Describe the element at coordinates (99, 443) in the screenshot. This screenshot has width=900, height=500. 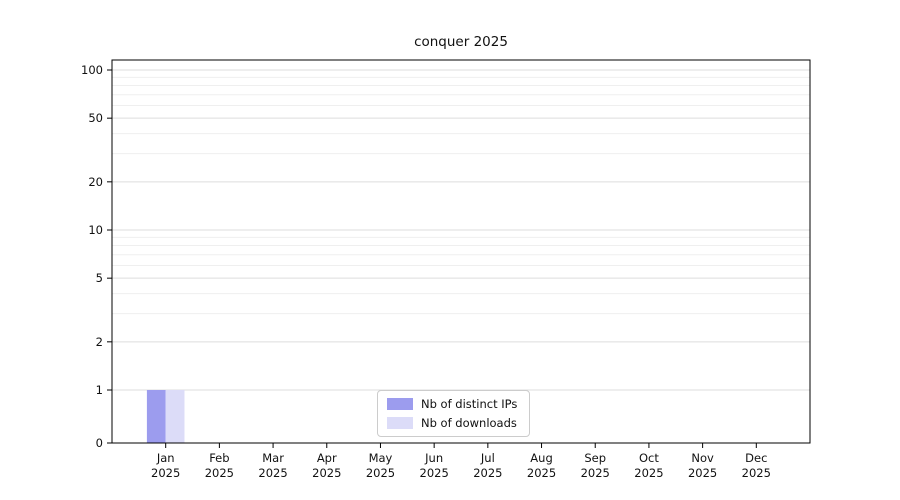
I see `y-tick-label: 0` at that location.